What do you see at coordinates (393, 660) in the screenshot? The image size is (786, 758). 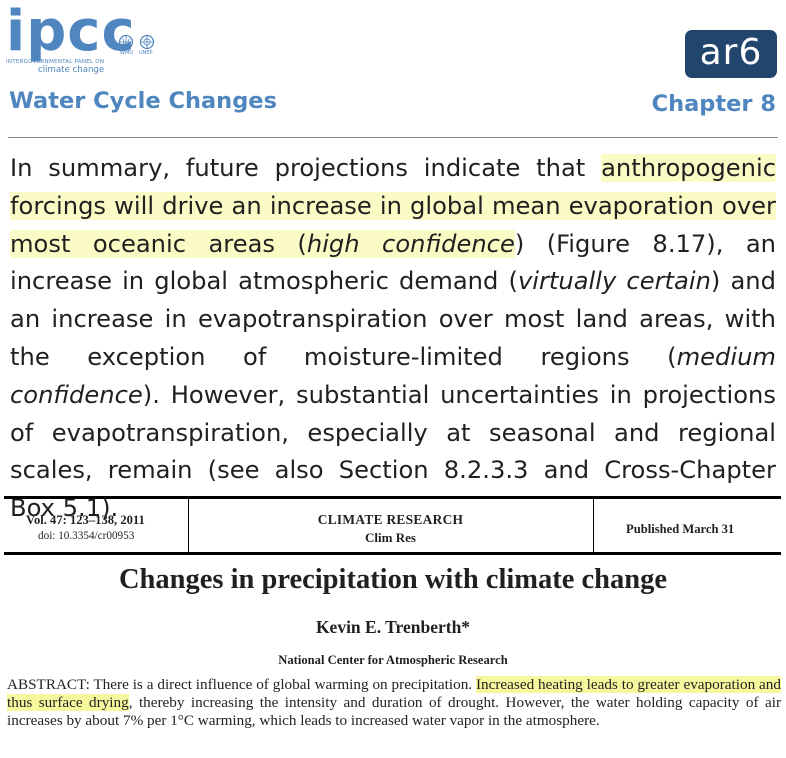 I see `paper-affiliation: National Center for Atmospheric Research` at bounding box center [393, 660].